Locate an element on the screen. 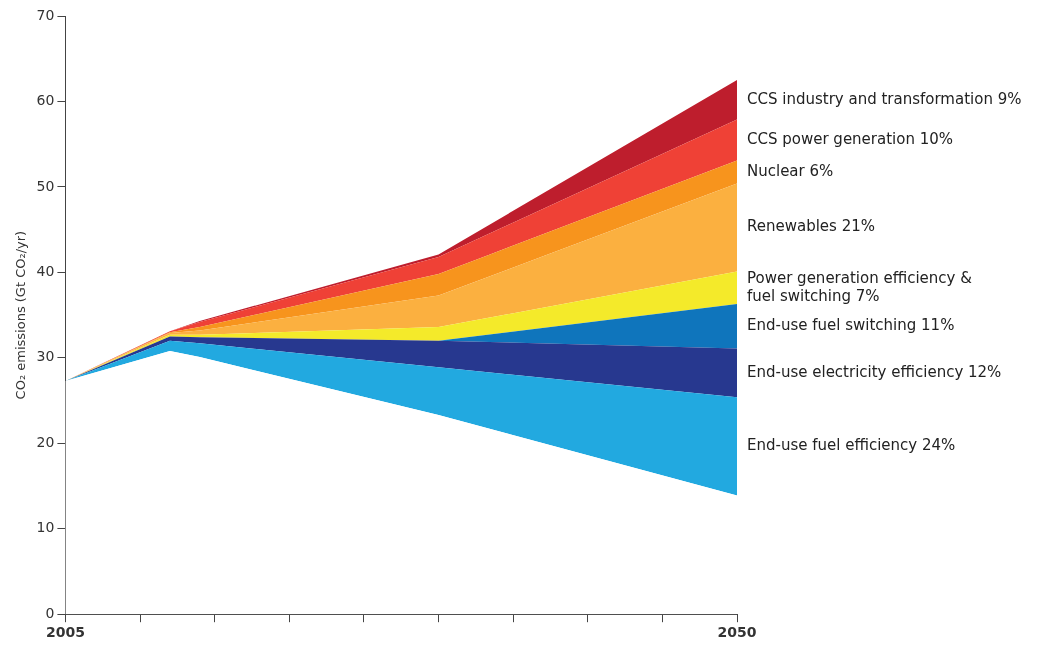 This screenshot has width=1037, height=649. y-tick-label: 30 is located at coordinates (45, 356).